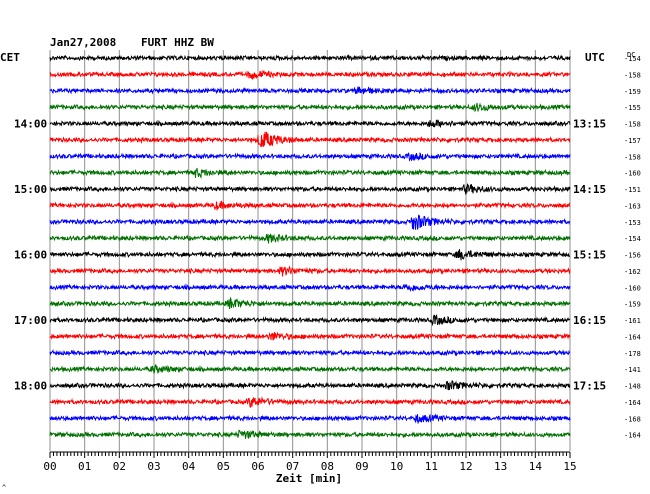  I want to click on x-tick-label: 09, so click(361, 466).